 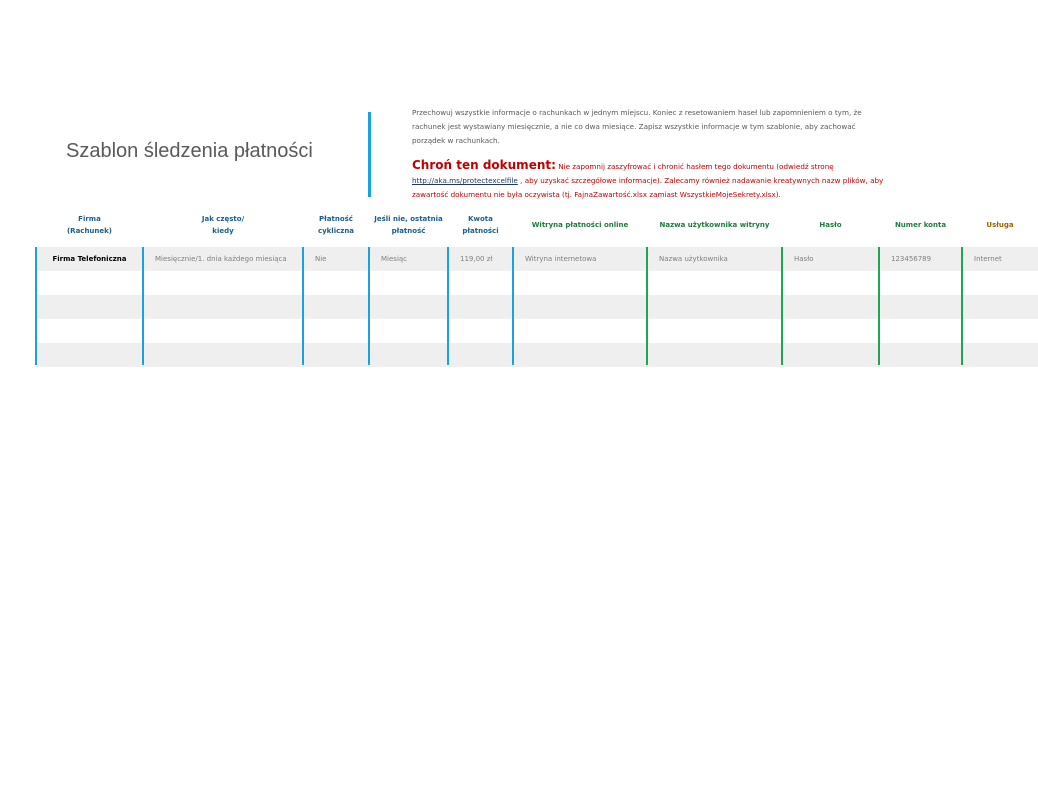 What do you see at coordinates (89, 225) in the screenshot?
I see `column-header: Firma (Rachunek)` at bounding box center [89, 225].